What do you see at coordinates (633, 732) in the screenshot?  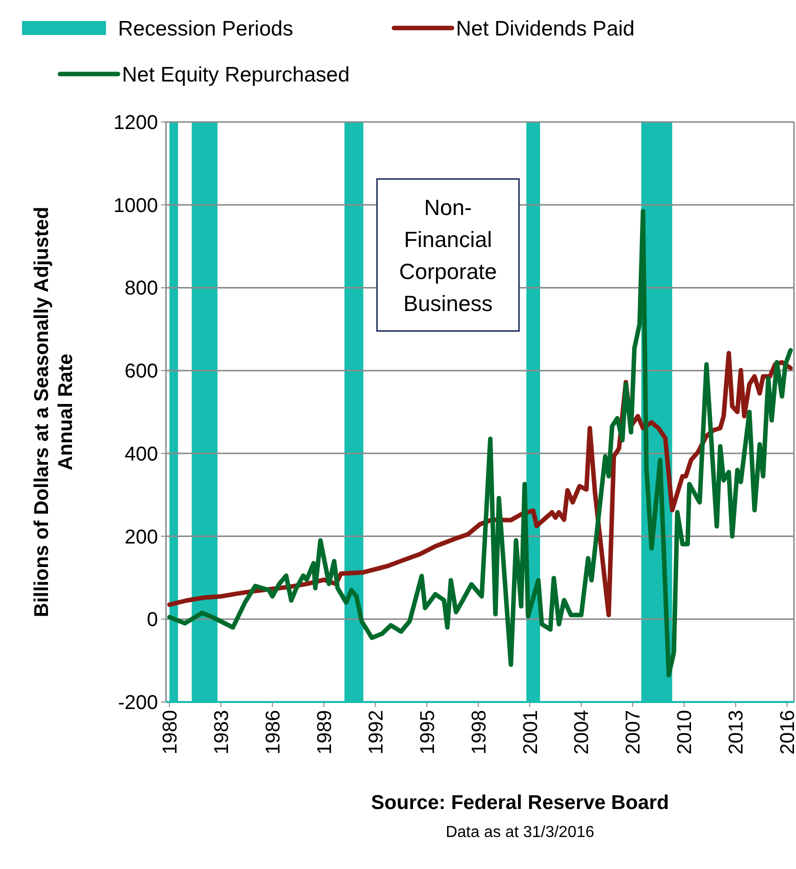 I see `x-tick-label: 2007` at bounding box center [633, 732].